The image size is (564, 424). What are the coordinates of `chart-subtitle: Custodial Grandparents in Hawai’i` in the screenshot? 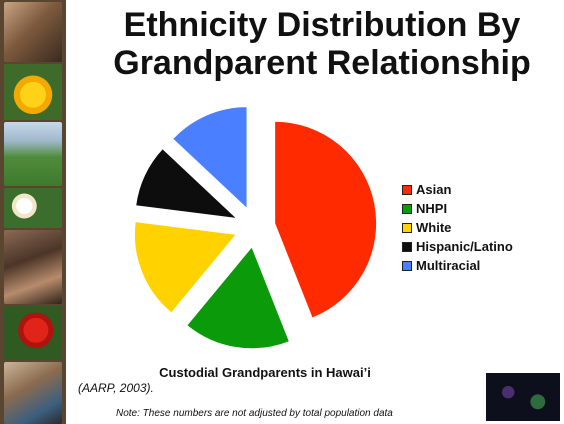 It's located at (265, 372).